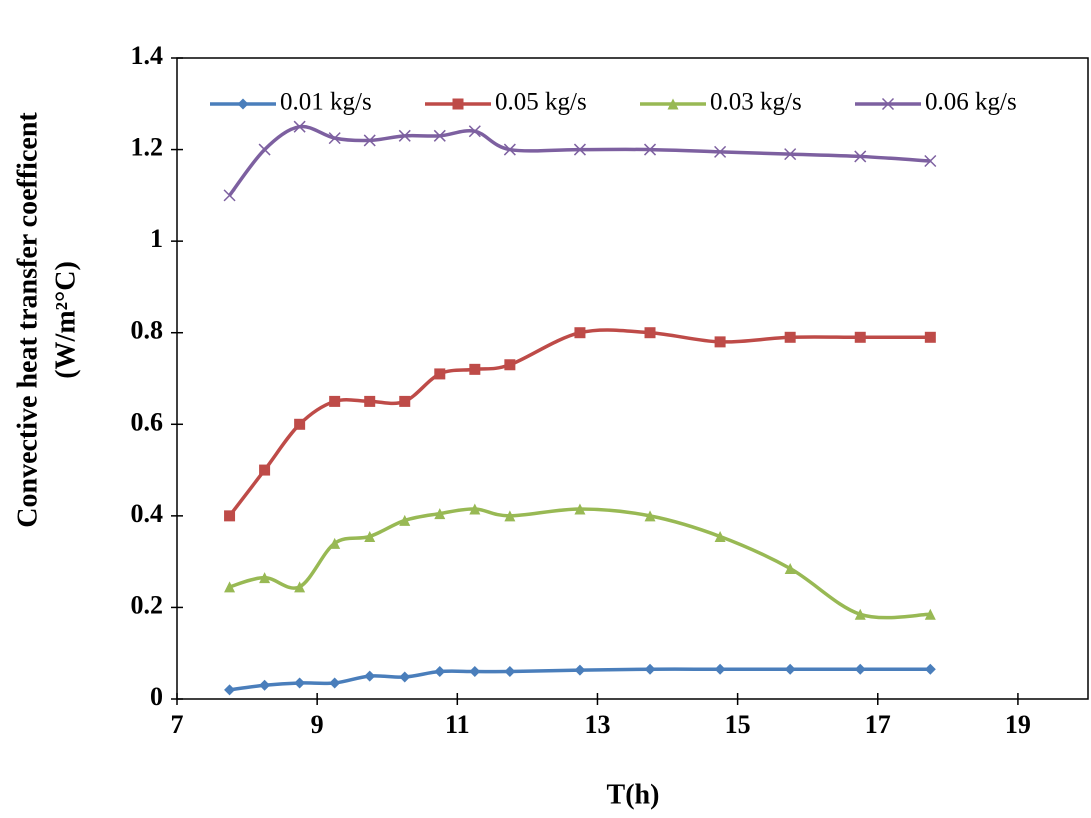 The height and width of the screenshot is (818, 1091). What do you see at coordinates (27, 320) in the screenshot?
I see `y-axis-title: Convective heat transfer coefficent` at bounding box center [27, 320].